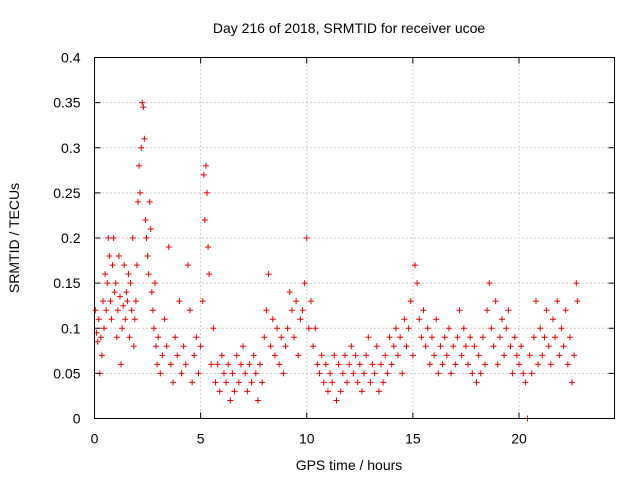 This screenshot has width=640, height=480. Describe the element at coordinates (66, 193) in the screenshot. I see `y-tick-label: 0.25` at that location.